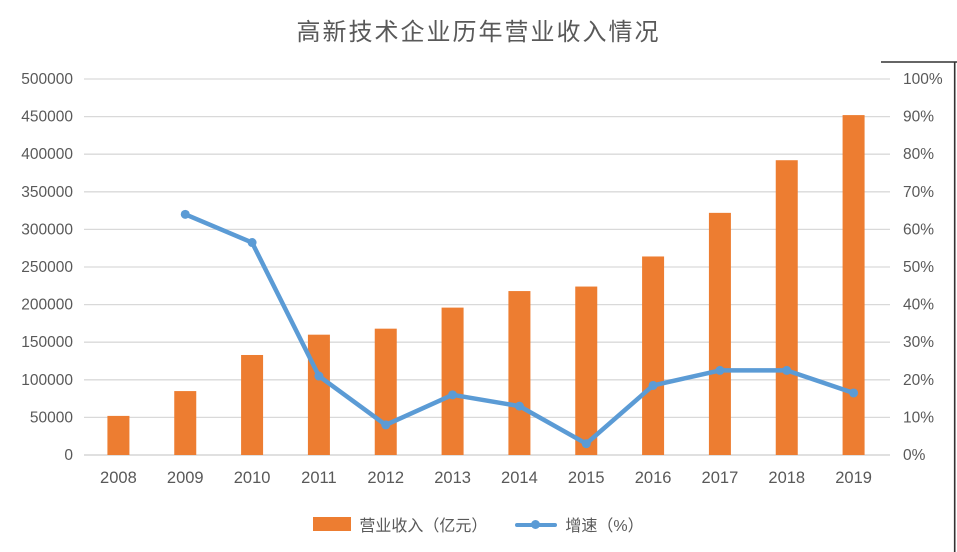 The image size is (957, 552). What do you see at coordinates (118, 435) in the screenshot?
I see `revenue-bar-2008` at bounding box center [118, 435].